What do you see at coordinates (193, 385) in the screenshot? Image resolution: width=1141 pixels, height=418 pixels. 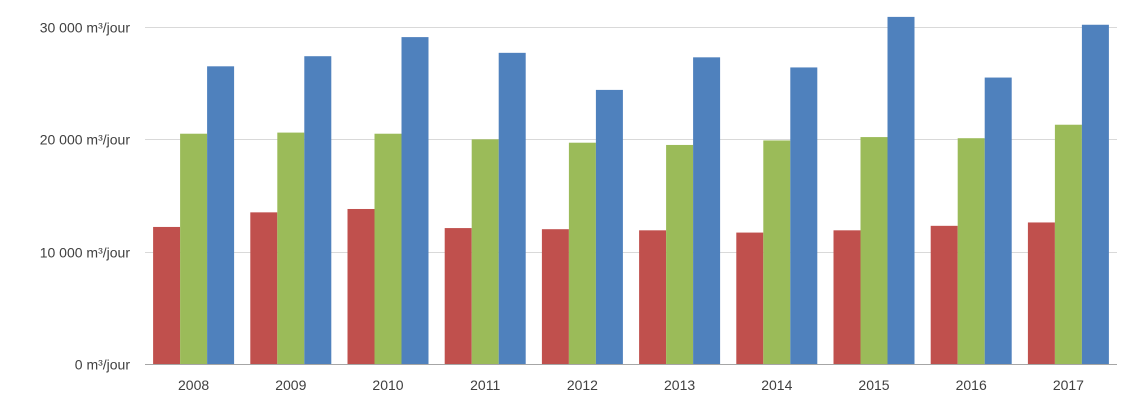 I see `x-tick-label: 2008` at bounding box center [193, 385].